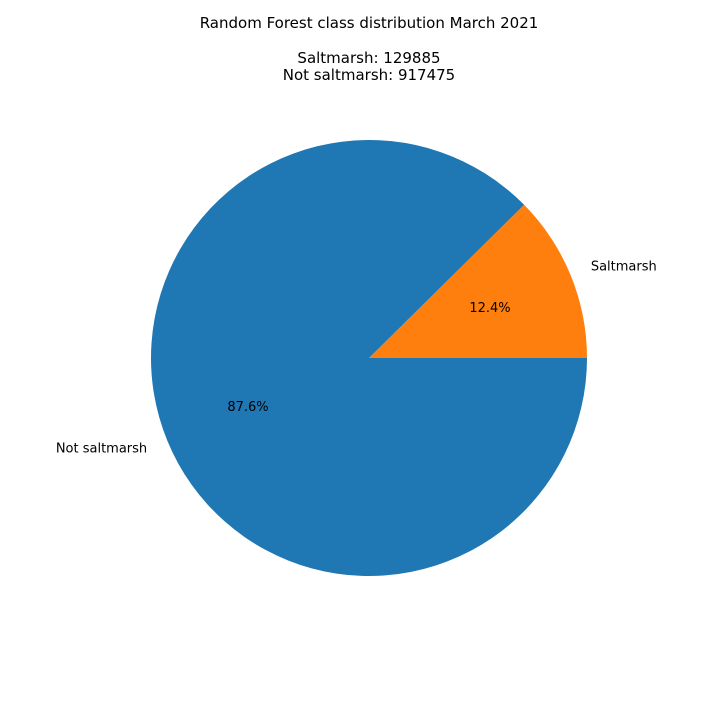 The width and height of the screenshot is (720, 720). What do you see at coordinates (478, 281) in the screenshot?
I see `pie-slice-saltmarsh` at bounding box center [478, 281].